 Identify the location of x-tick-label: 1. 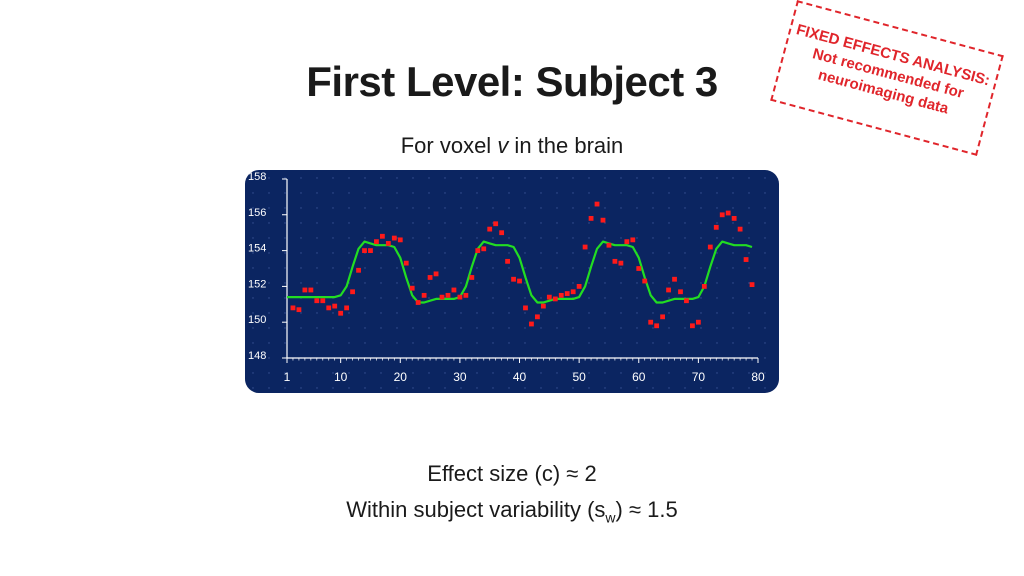
(287, 377).